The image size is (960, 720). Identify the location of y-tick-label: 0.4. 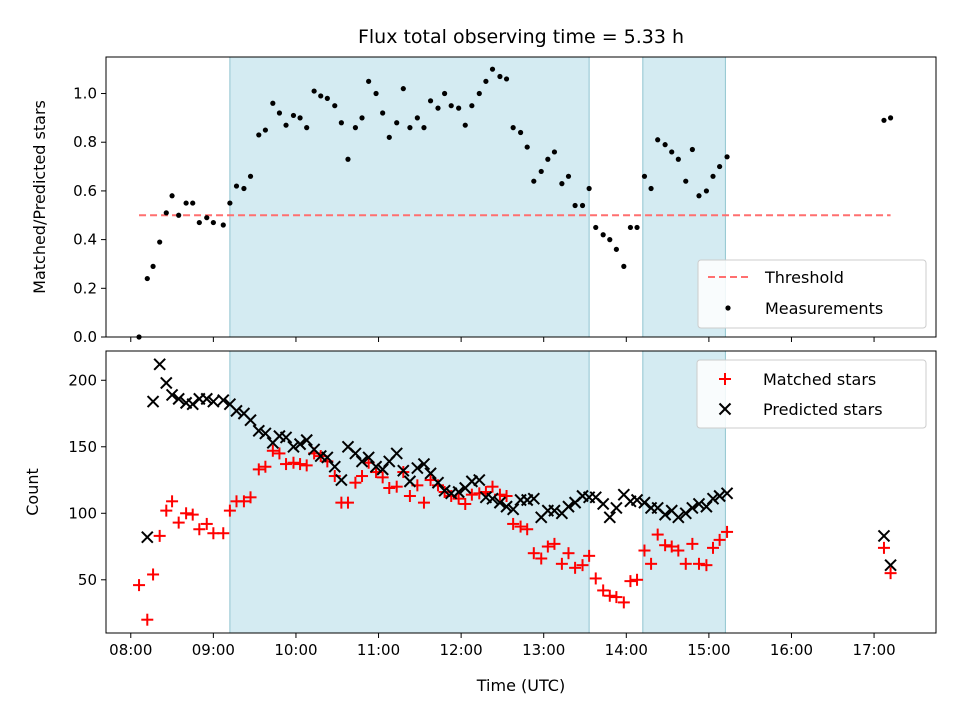
(85, 240).